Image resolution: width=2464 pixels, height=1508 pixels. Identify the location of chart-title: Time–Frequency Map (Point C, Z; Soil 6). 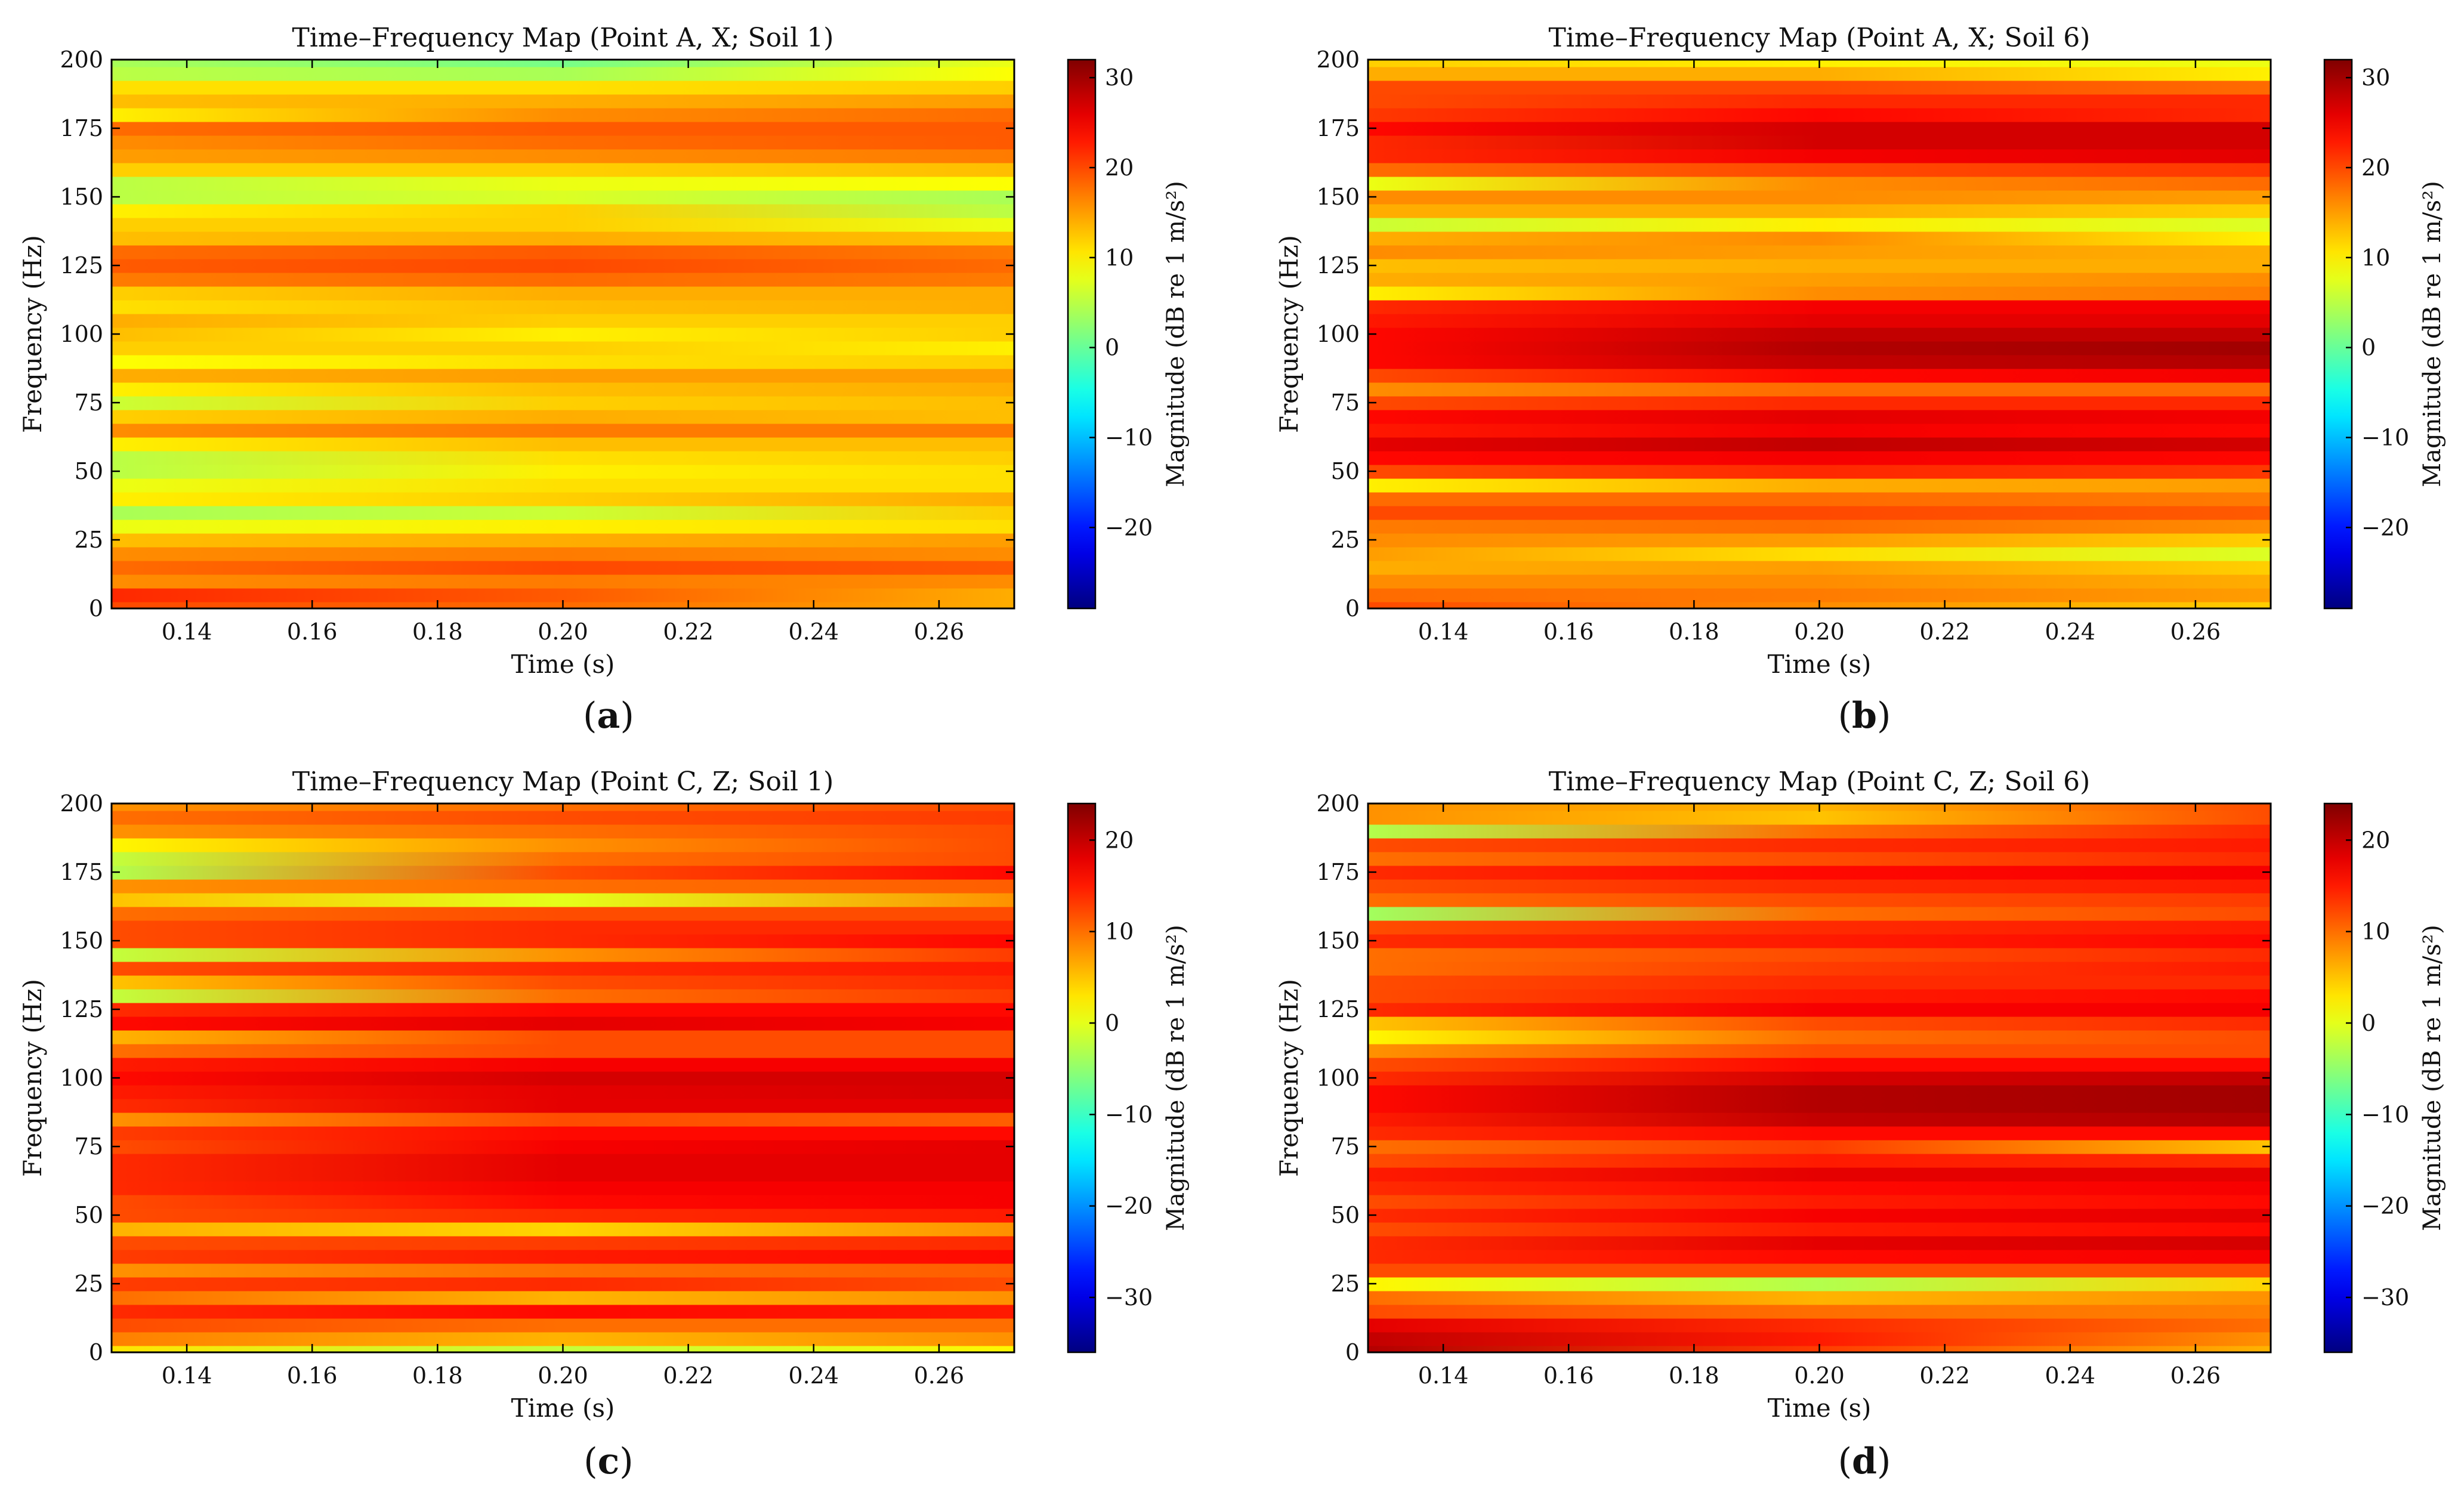
(1820, 782).